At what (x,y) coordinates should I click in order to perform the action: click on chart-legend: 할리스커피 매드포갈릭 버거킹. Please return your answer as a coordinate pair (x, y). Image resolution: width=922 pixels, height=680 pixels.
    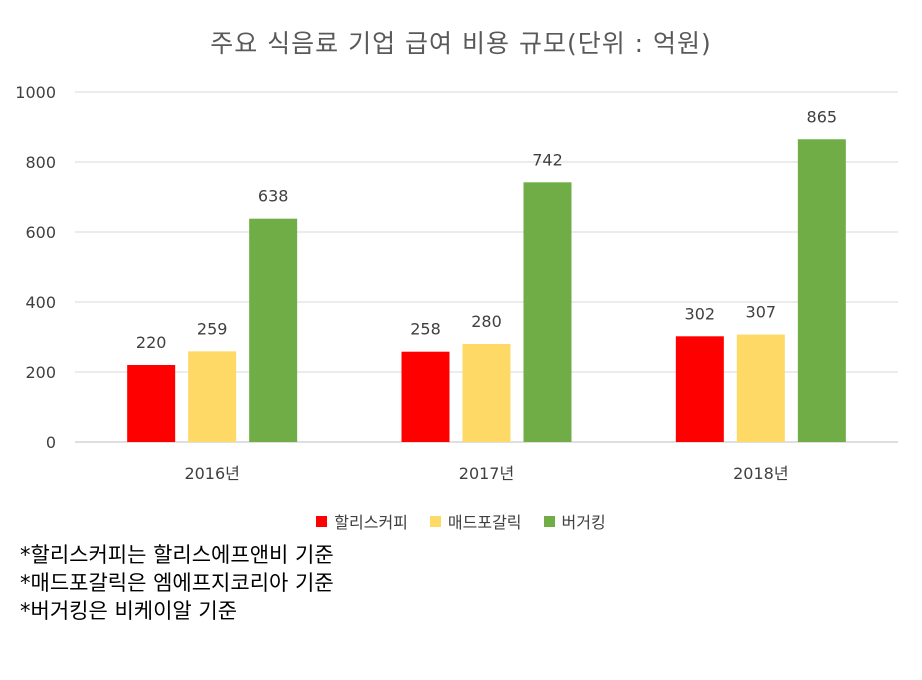
    Looking at the image, I should click on (461, 521).